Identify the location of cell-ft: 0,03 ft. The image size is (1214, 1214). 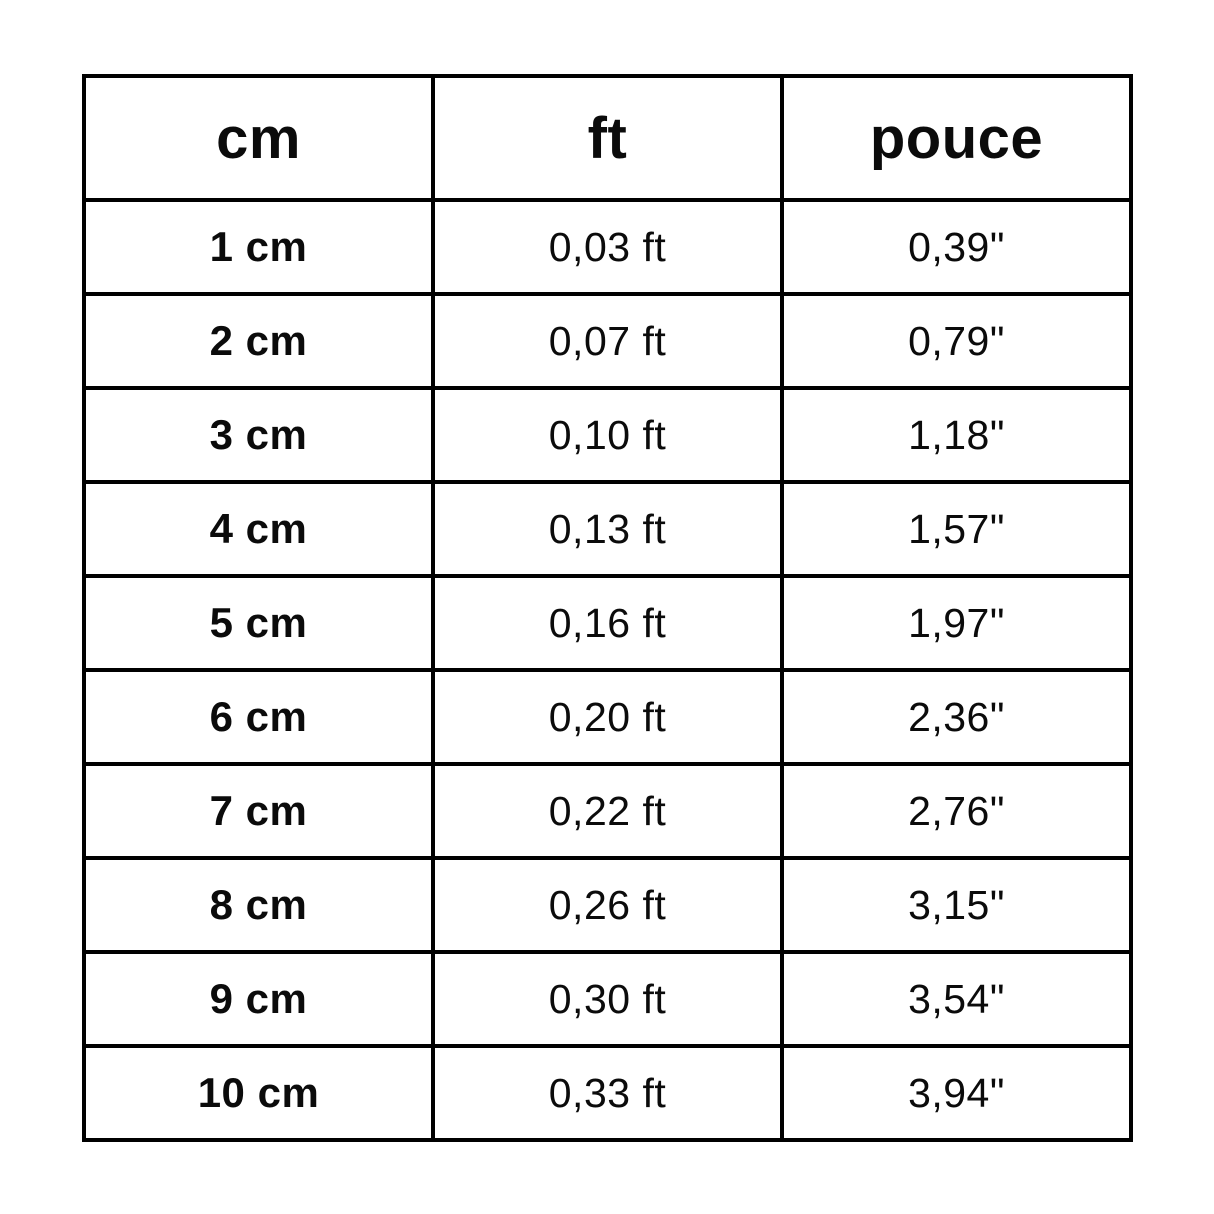
(607, 247).